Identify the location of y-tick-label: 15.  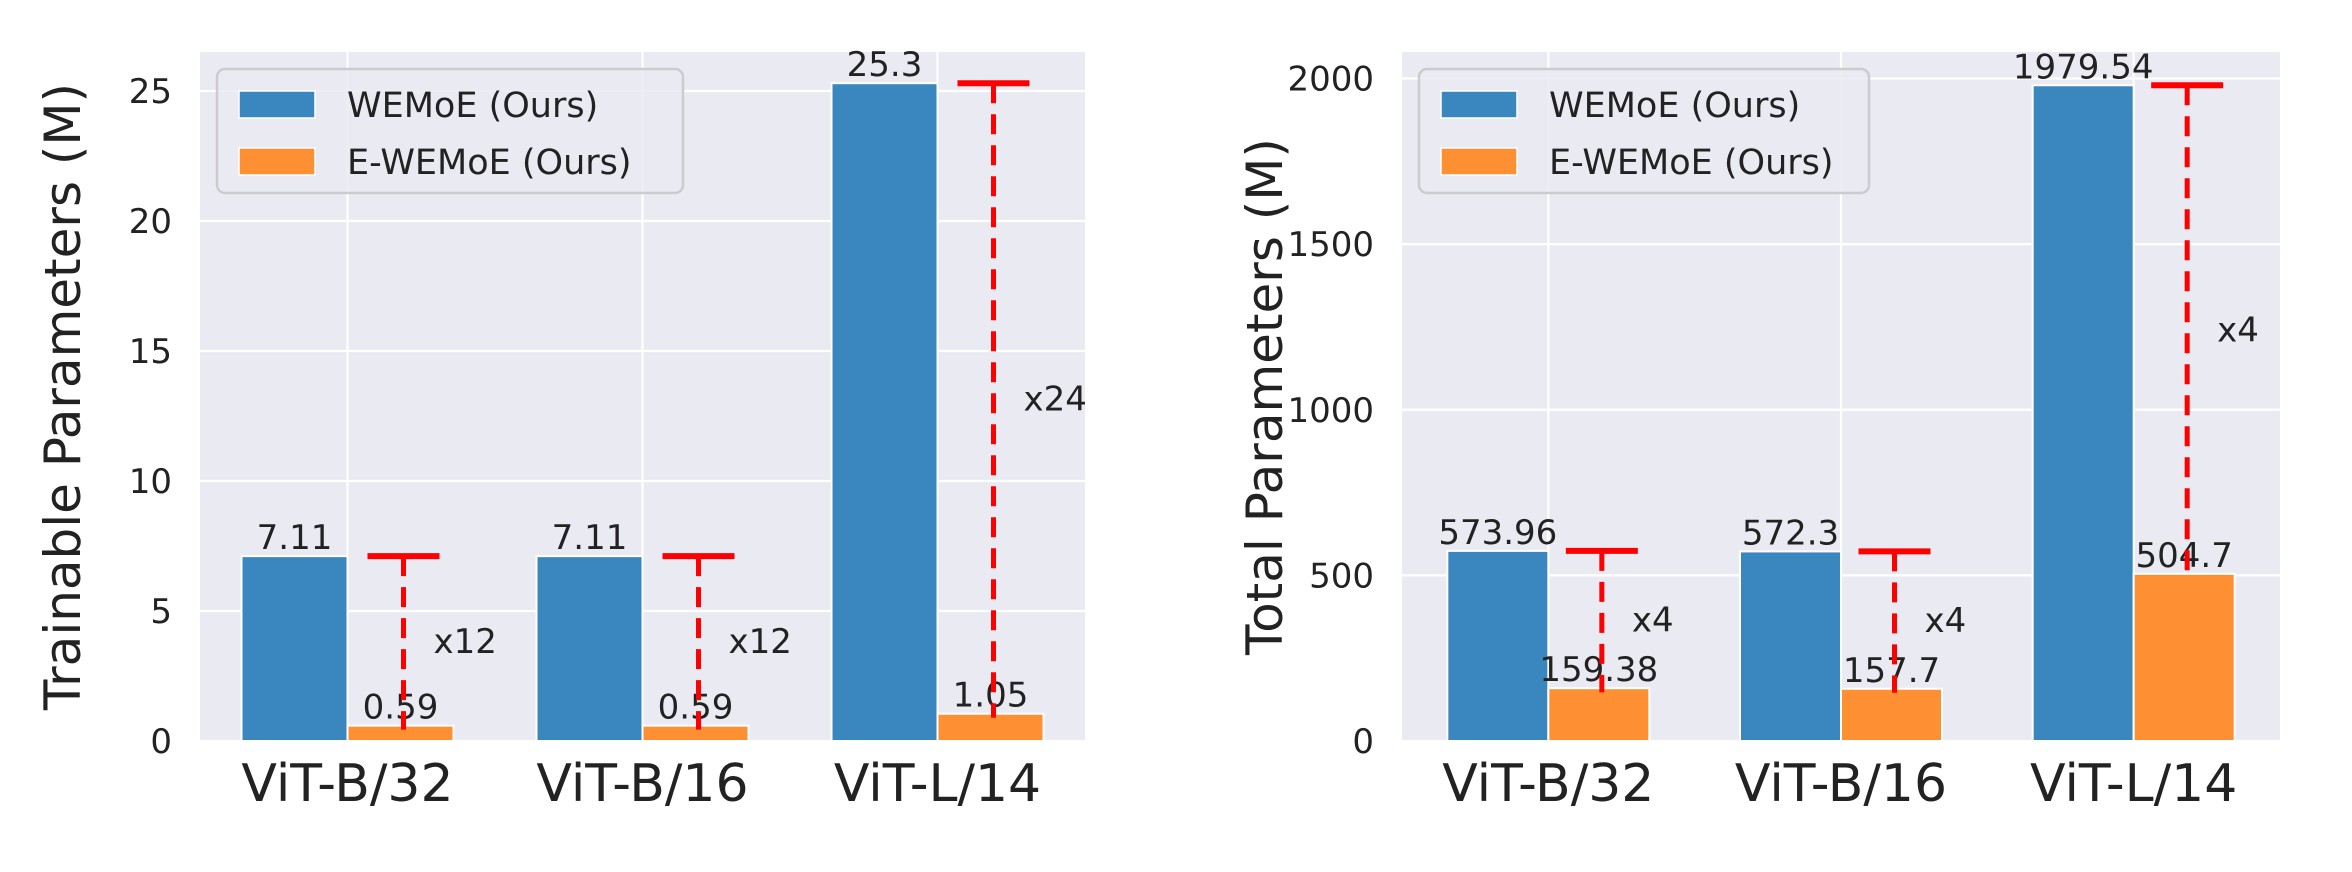
(150, 352).